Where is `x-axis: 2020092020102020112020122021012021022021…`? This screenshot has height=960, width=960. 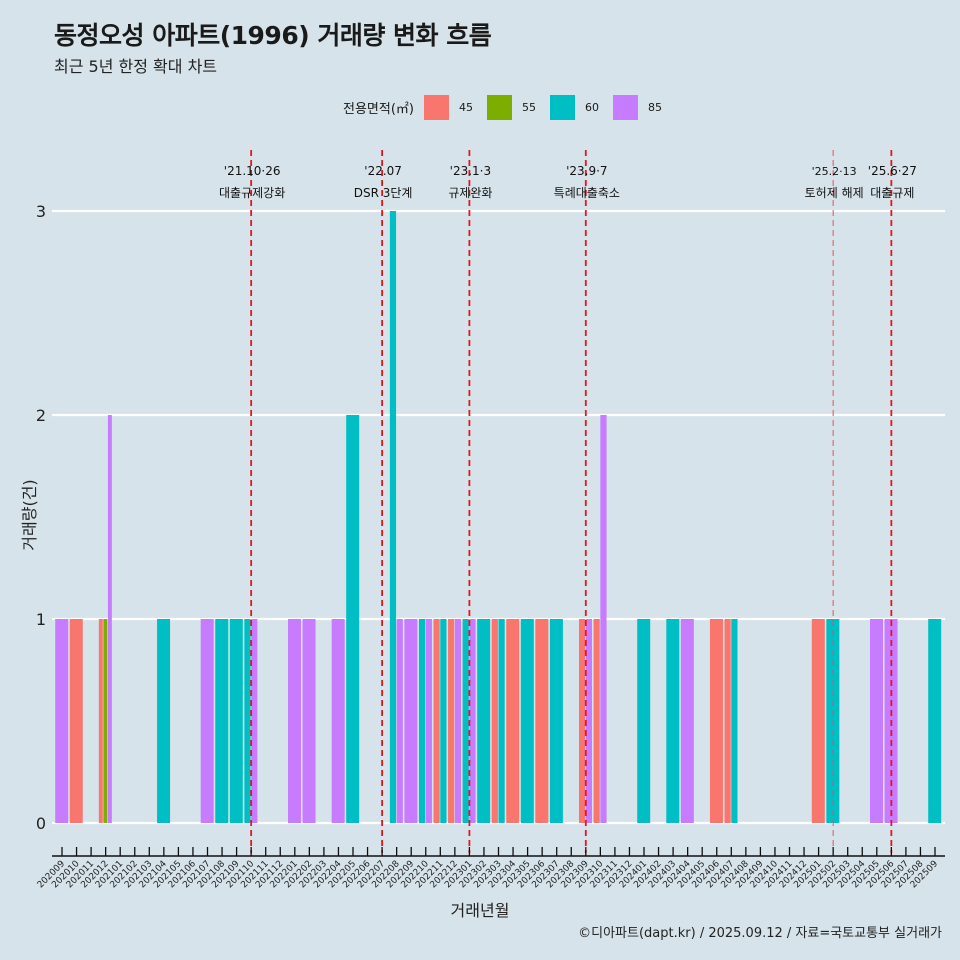
x-axis: 2020092020102020112020122021012021022021… is located at coordinates (490, 868).